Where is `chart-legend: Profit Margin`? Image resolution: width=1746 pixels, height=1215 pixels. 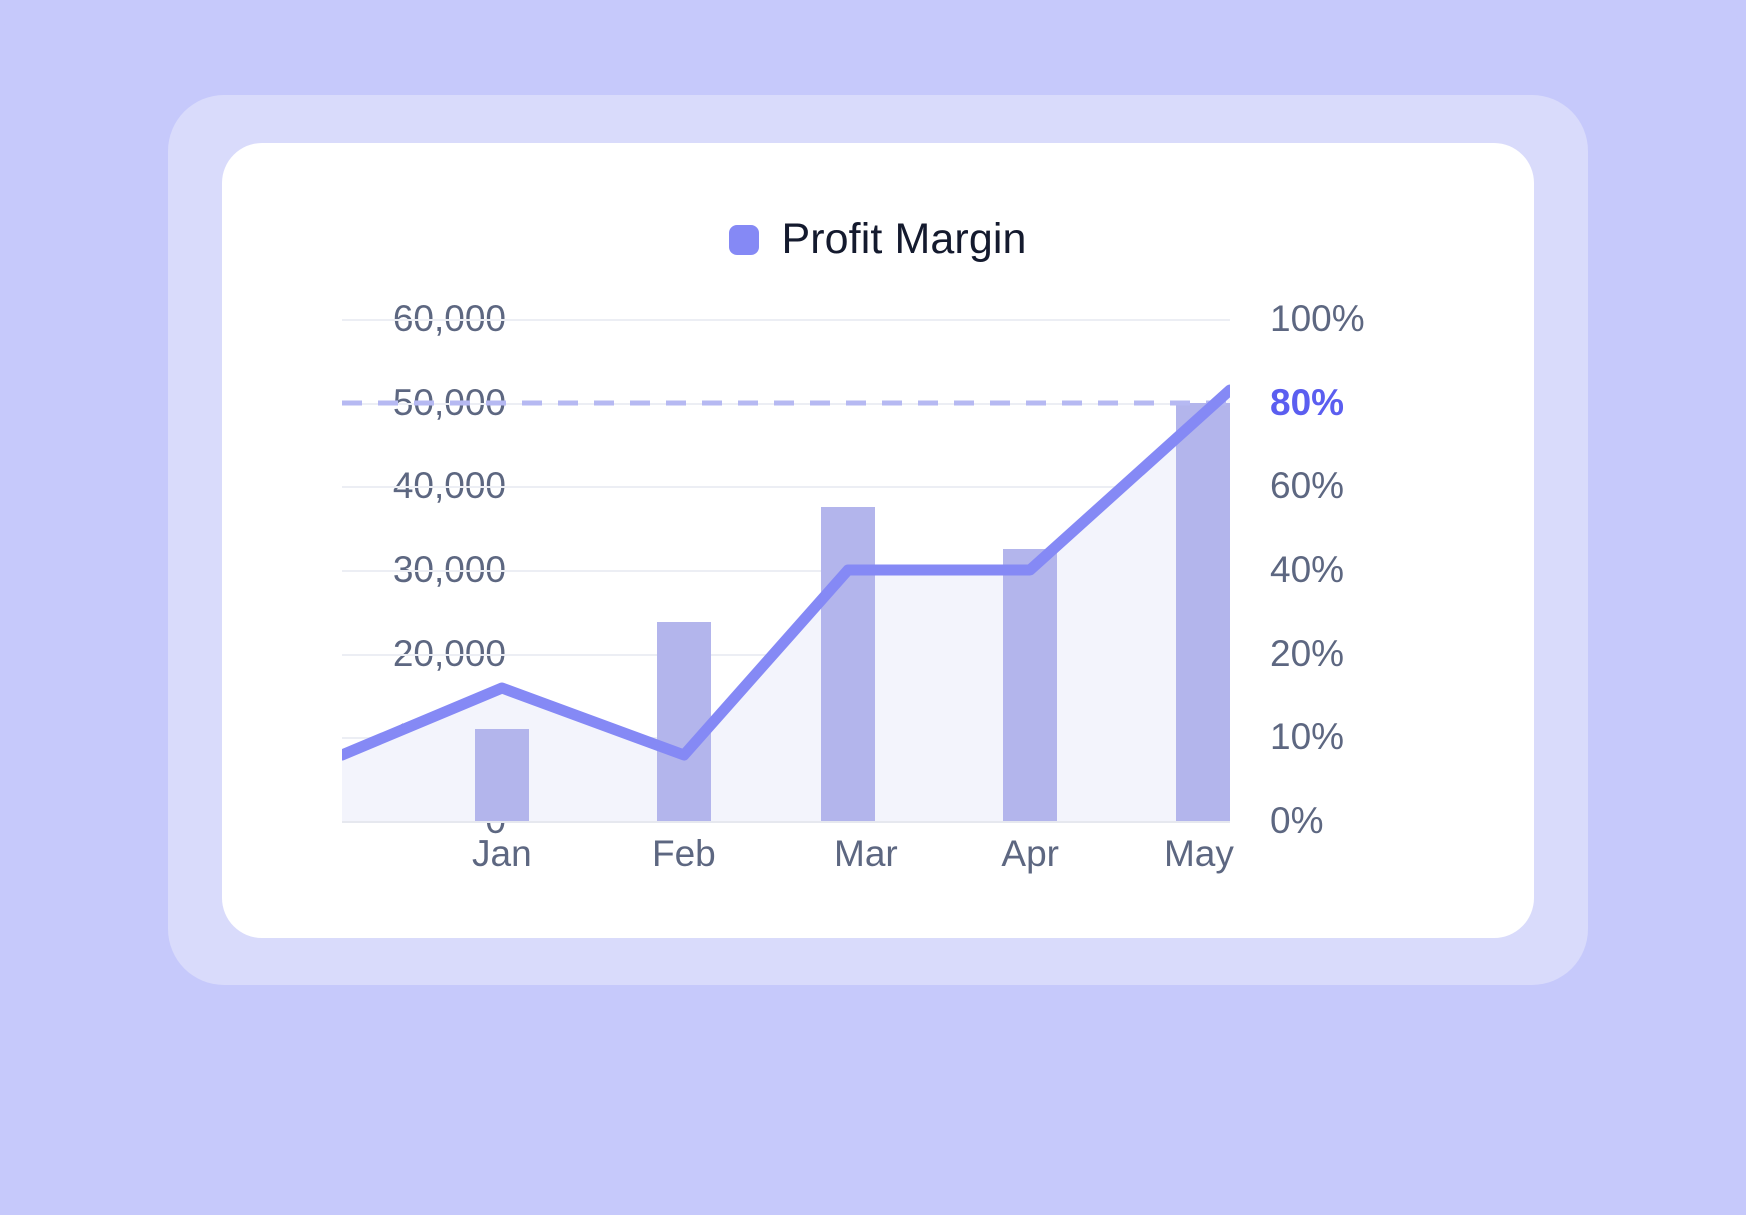
chart-legend: Profit Margin is located at coordinates (878, 239).